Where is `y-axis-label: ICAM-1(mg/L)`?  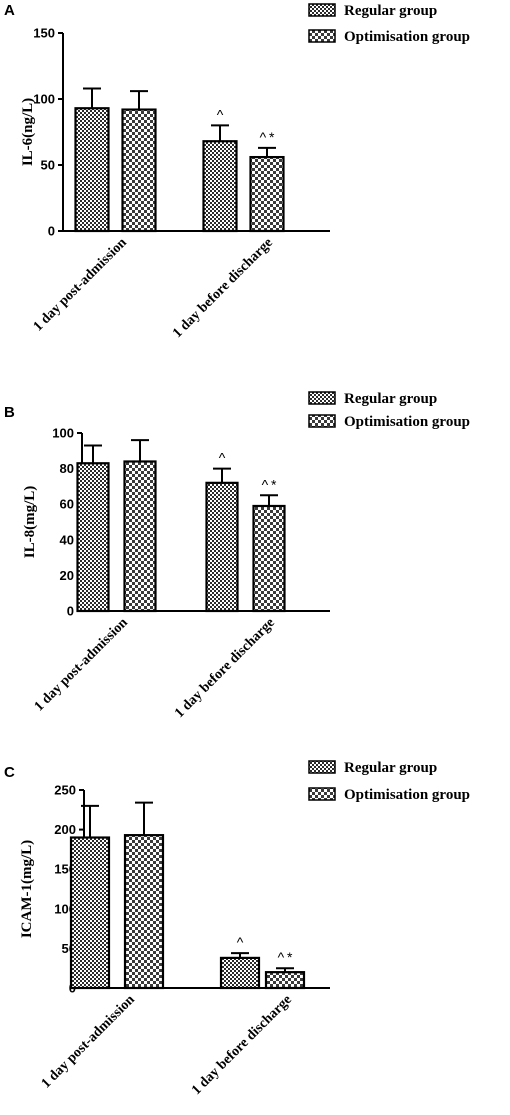 y-axis-label: ICAM-1(mg/L) is located at coordinates (27, 889).